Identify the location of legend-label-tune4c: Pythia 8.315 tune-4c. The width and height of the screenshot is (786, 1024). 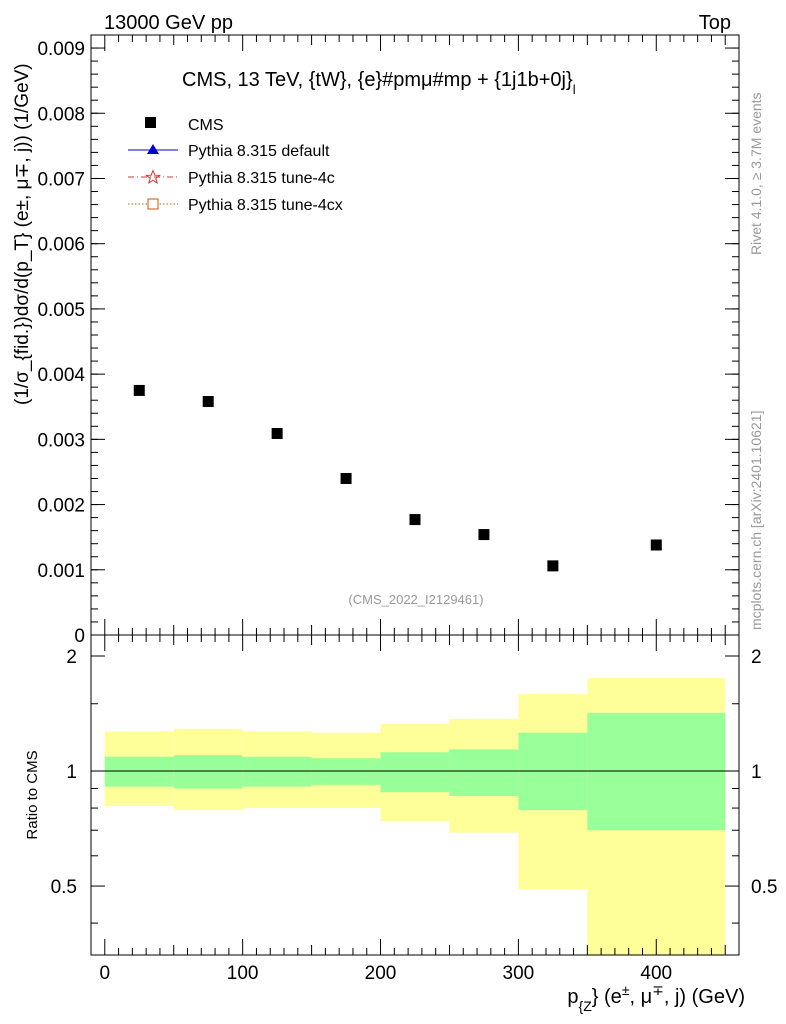
(261, 178).